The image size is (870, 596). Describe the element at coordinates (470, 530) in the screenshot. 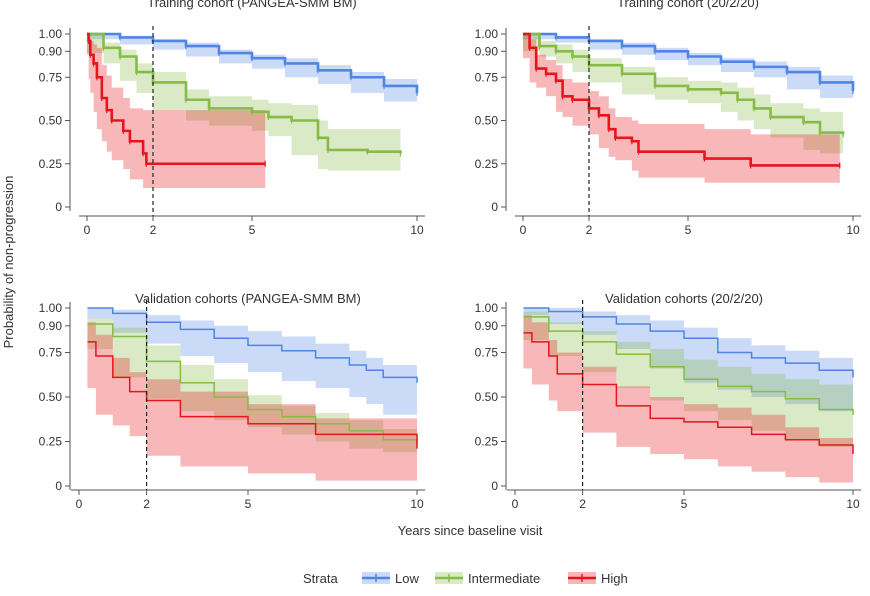

I see `x-axis-label: Years since baseline visit` at that location.